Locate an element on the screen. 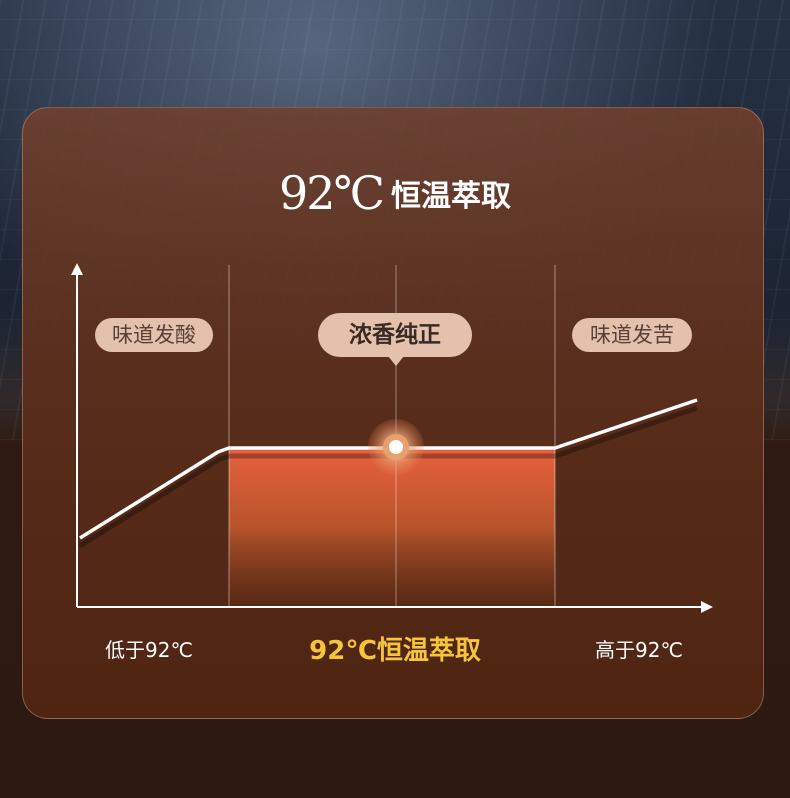 This screenshot has height=798, width=790. label-sour: 味道发酸 is located at coordinates (154, 335).